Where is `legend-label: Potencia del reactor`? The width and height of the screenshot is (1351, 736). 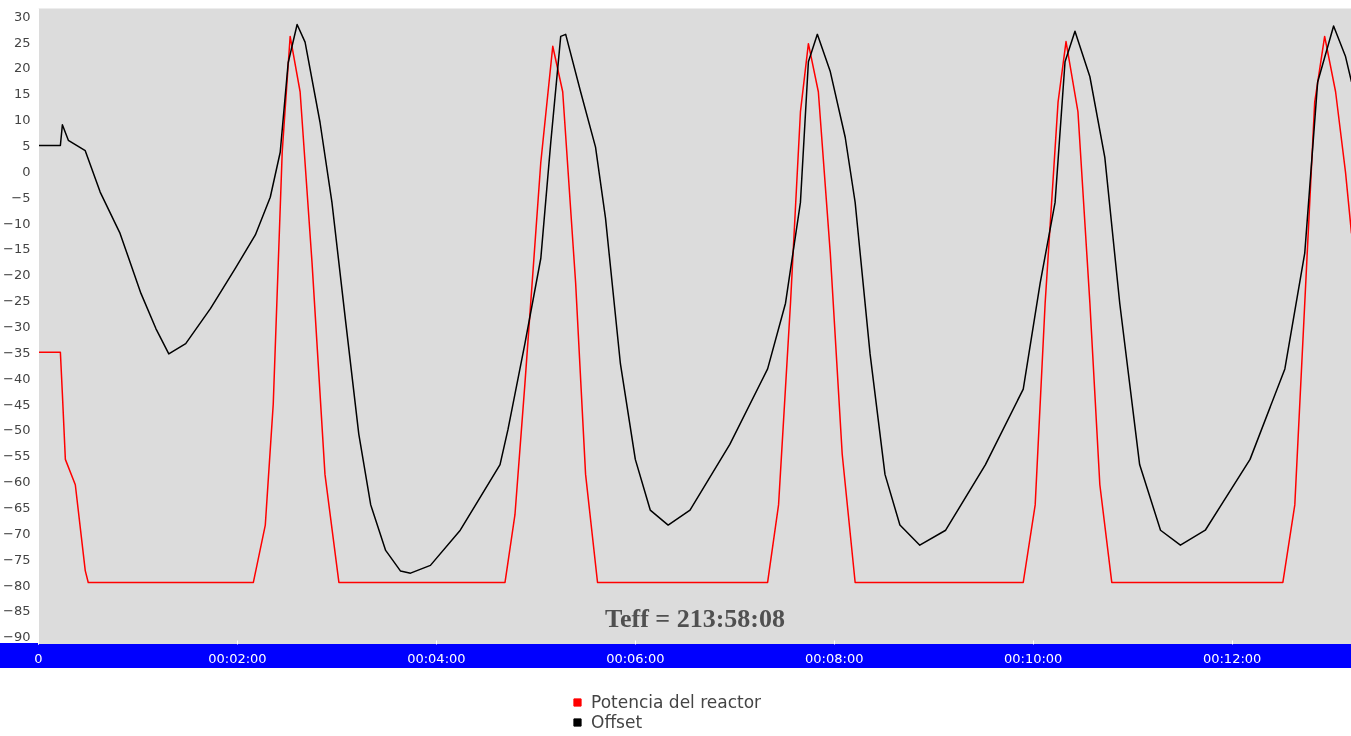 legend-label: Potencia del reactor is located at coordinates (676, 702).